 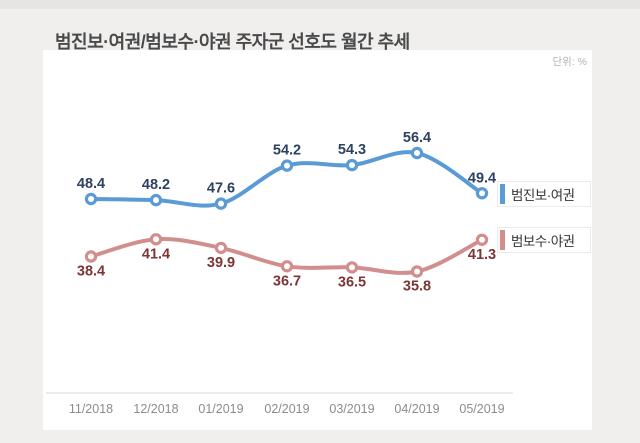 What do you see at coordinates (155, 409) in the screenshot?
I see `x-tick-label: 12/2018` at bounding box center [155, 409].